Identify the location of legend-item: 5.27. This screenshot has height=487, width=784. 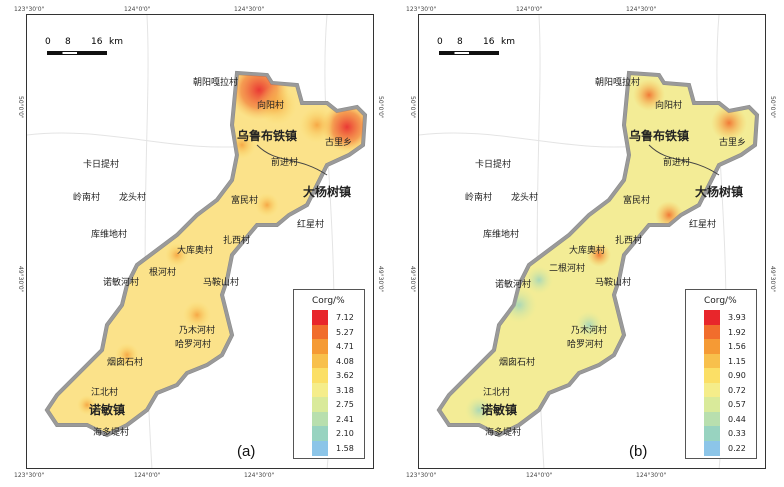
(336, 332).